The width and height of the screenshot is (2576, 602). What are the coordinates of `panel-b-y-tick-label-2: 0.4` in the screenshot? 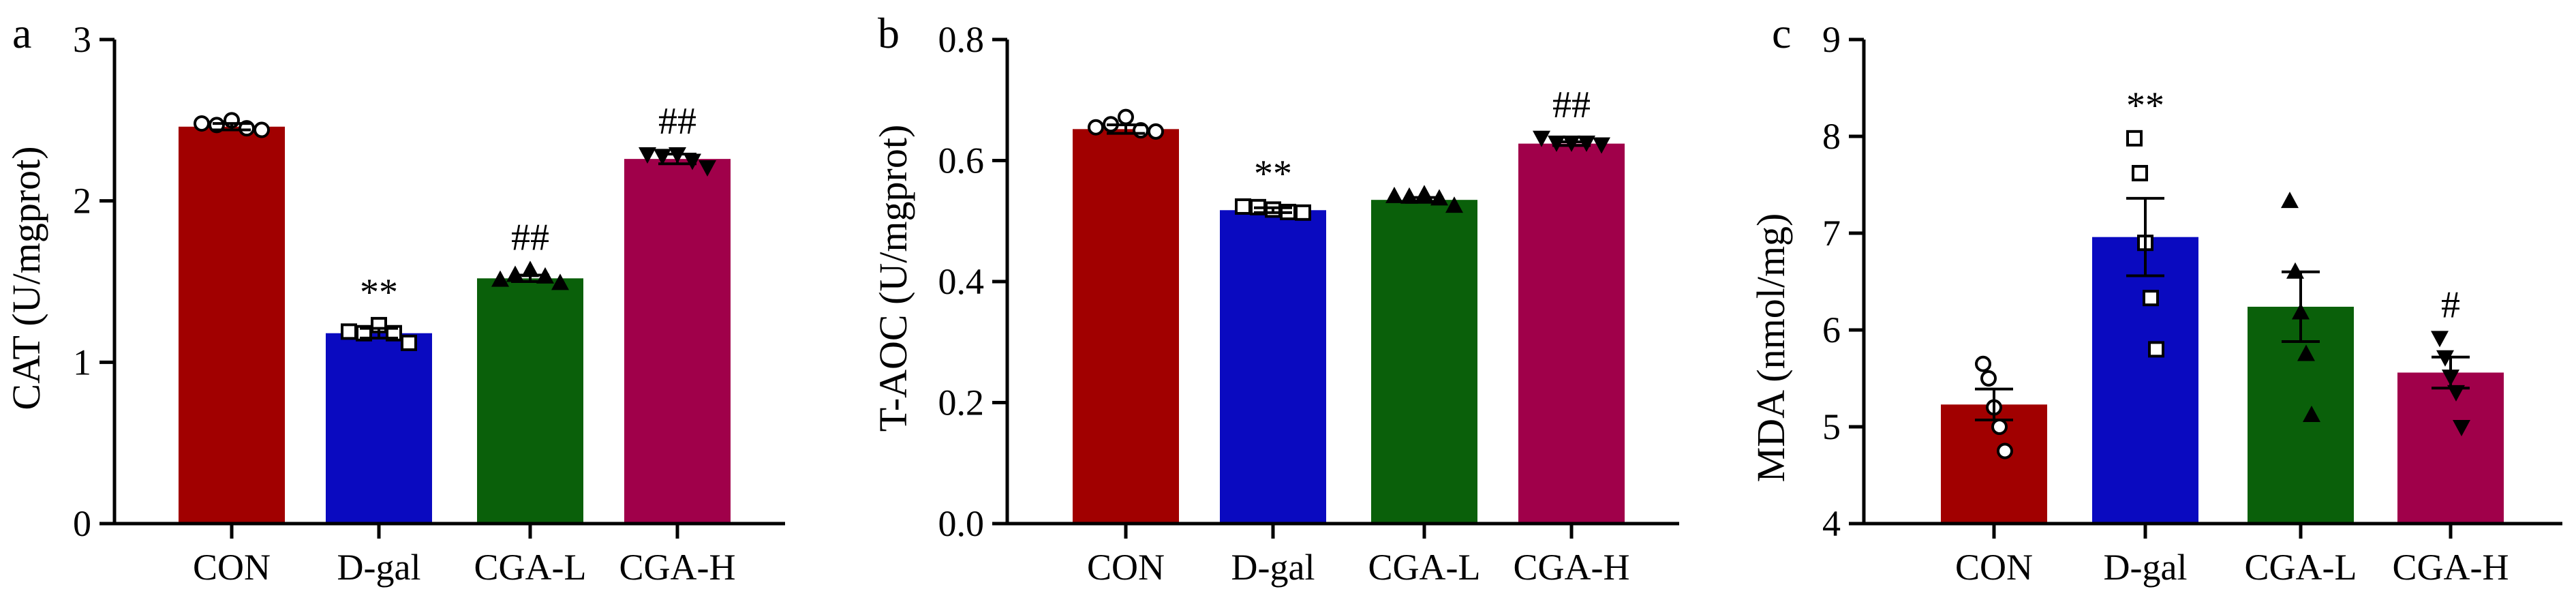 It's located at (961, 281).